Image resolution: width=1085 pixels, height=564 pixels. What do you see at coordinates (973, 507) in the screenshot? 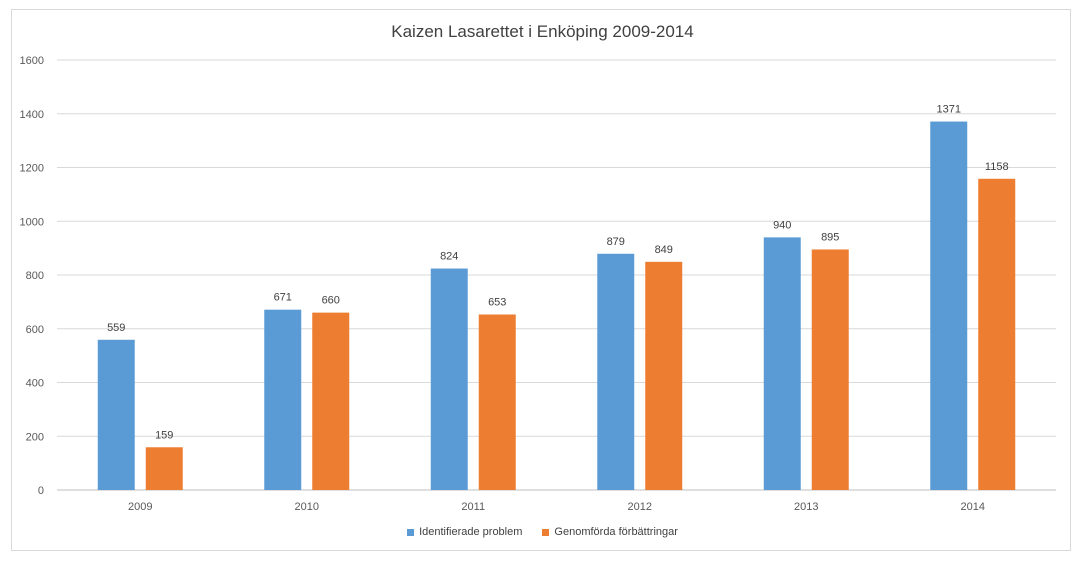
I see `x-tick-label: 2014` at bounding box center [973, 507].